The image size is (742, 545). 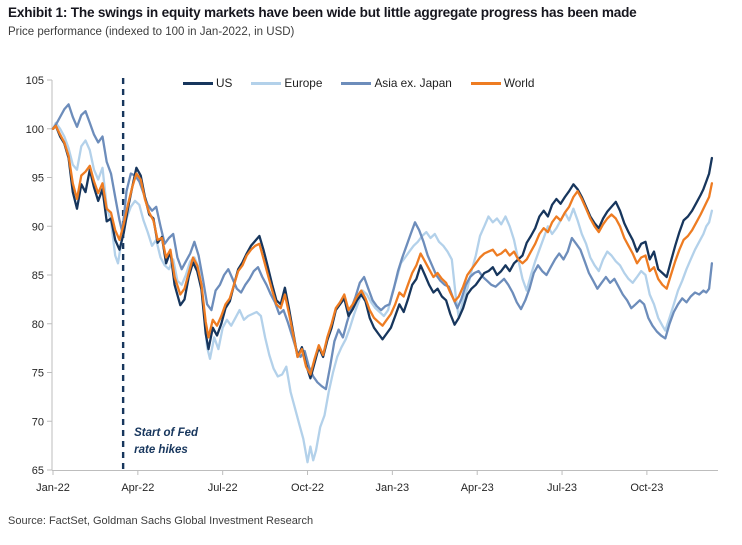 I want to click on svg-text: 65, so click(x=38, y=471).